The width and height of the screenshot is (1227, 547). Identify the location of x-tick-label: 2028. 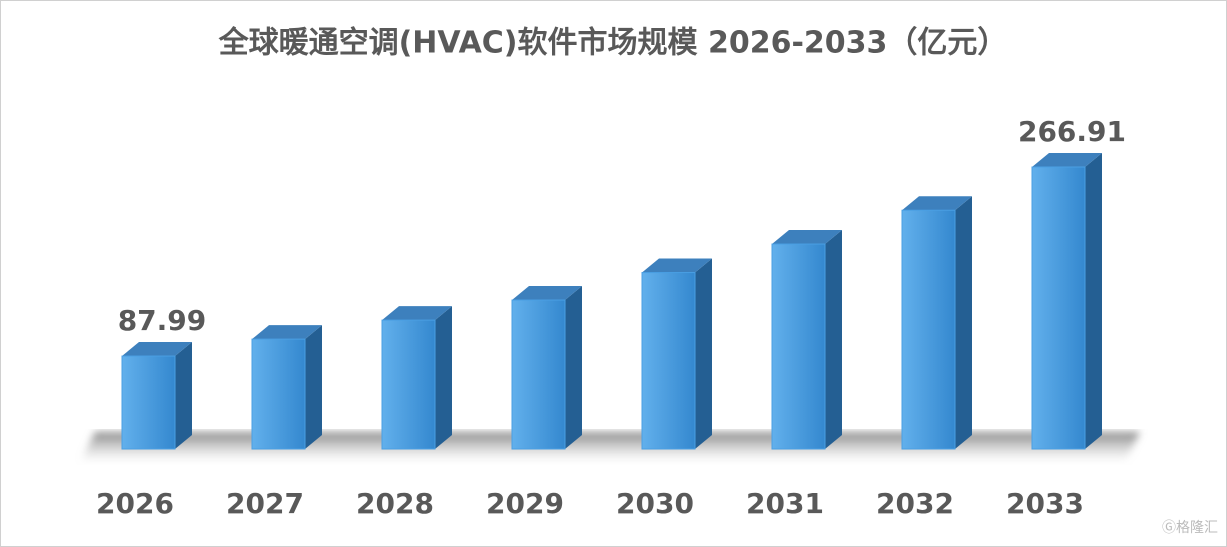
(395, 503).